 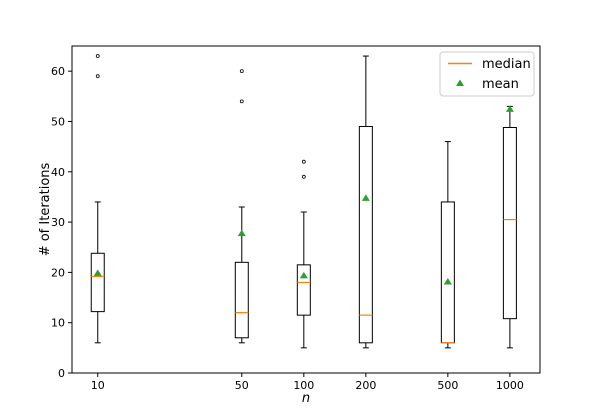 What do you see at coordinates (58, 323) in the screenshot?
I see `y-tick-label: 10` at bounding box center [58, 323].